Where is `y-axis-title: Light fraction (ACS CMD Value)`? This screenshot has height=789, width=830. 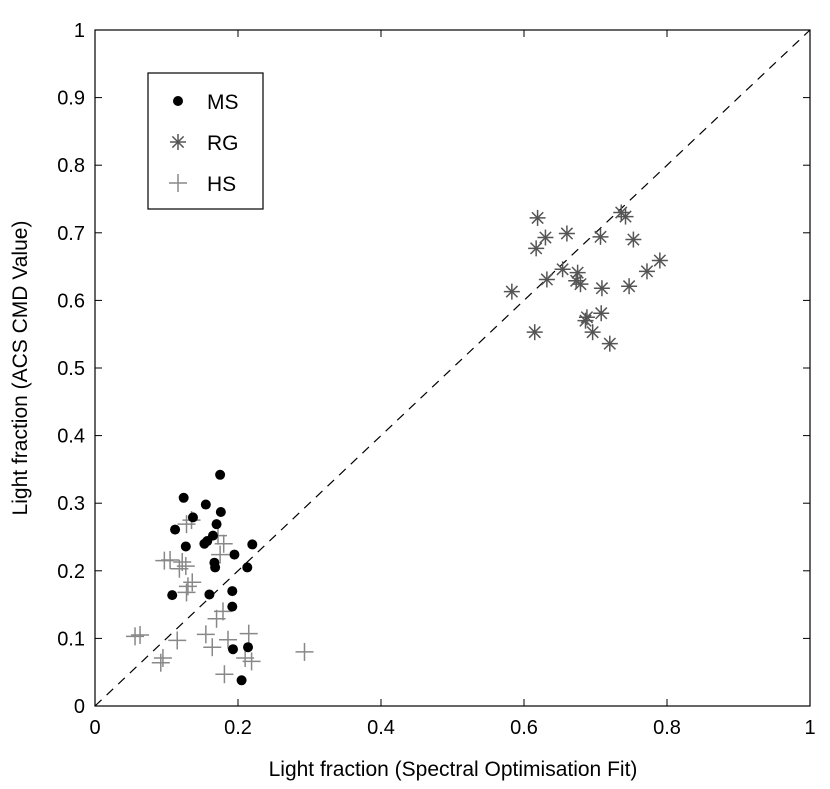
y-axis-title: Light fraction (ACS CMD Value) is located at coordinates (20, 368).